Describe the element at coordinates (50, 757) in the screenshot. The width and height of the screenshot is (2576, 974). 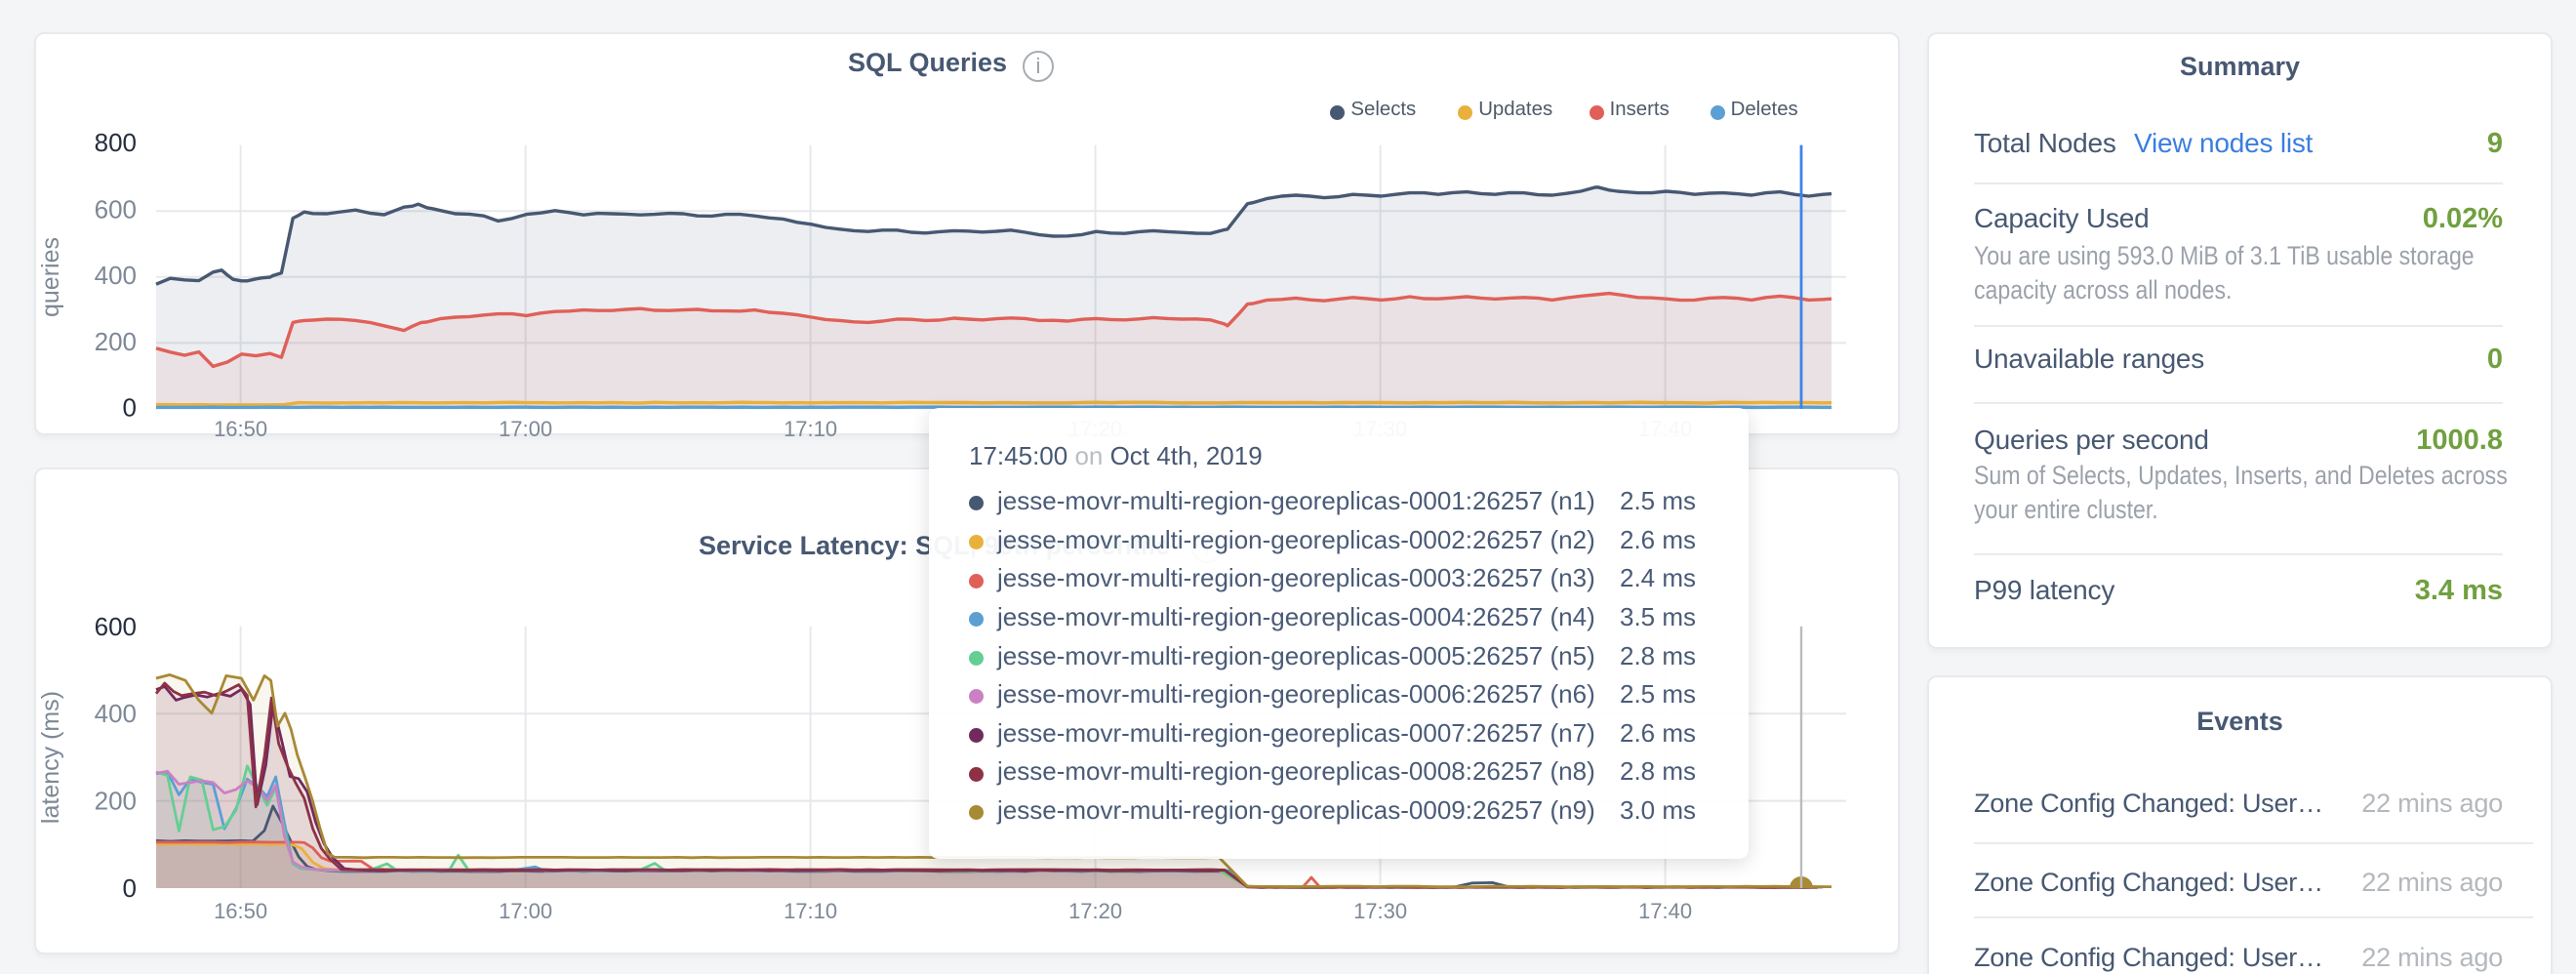
I see `svg-text: latency (ms)` at that location.